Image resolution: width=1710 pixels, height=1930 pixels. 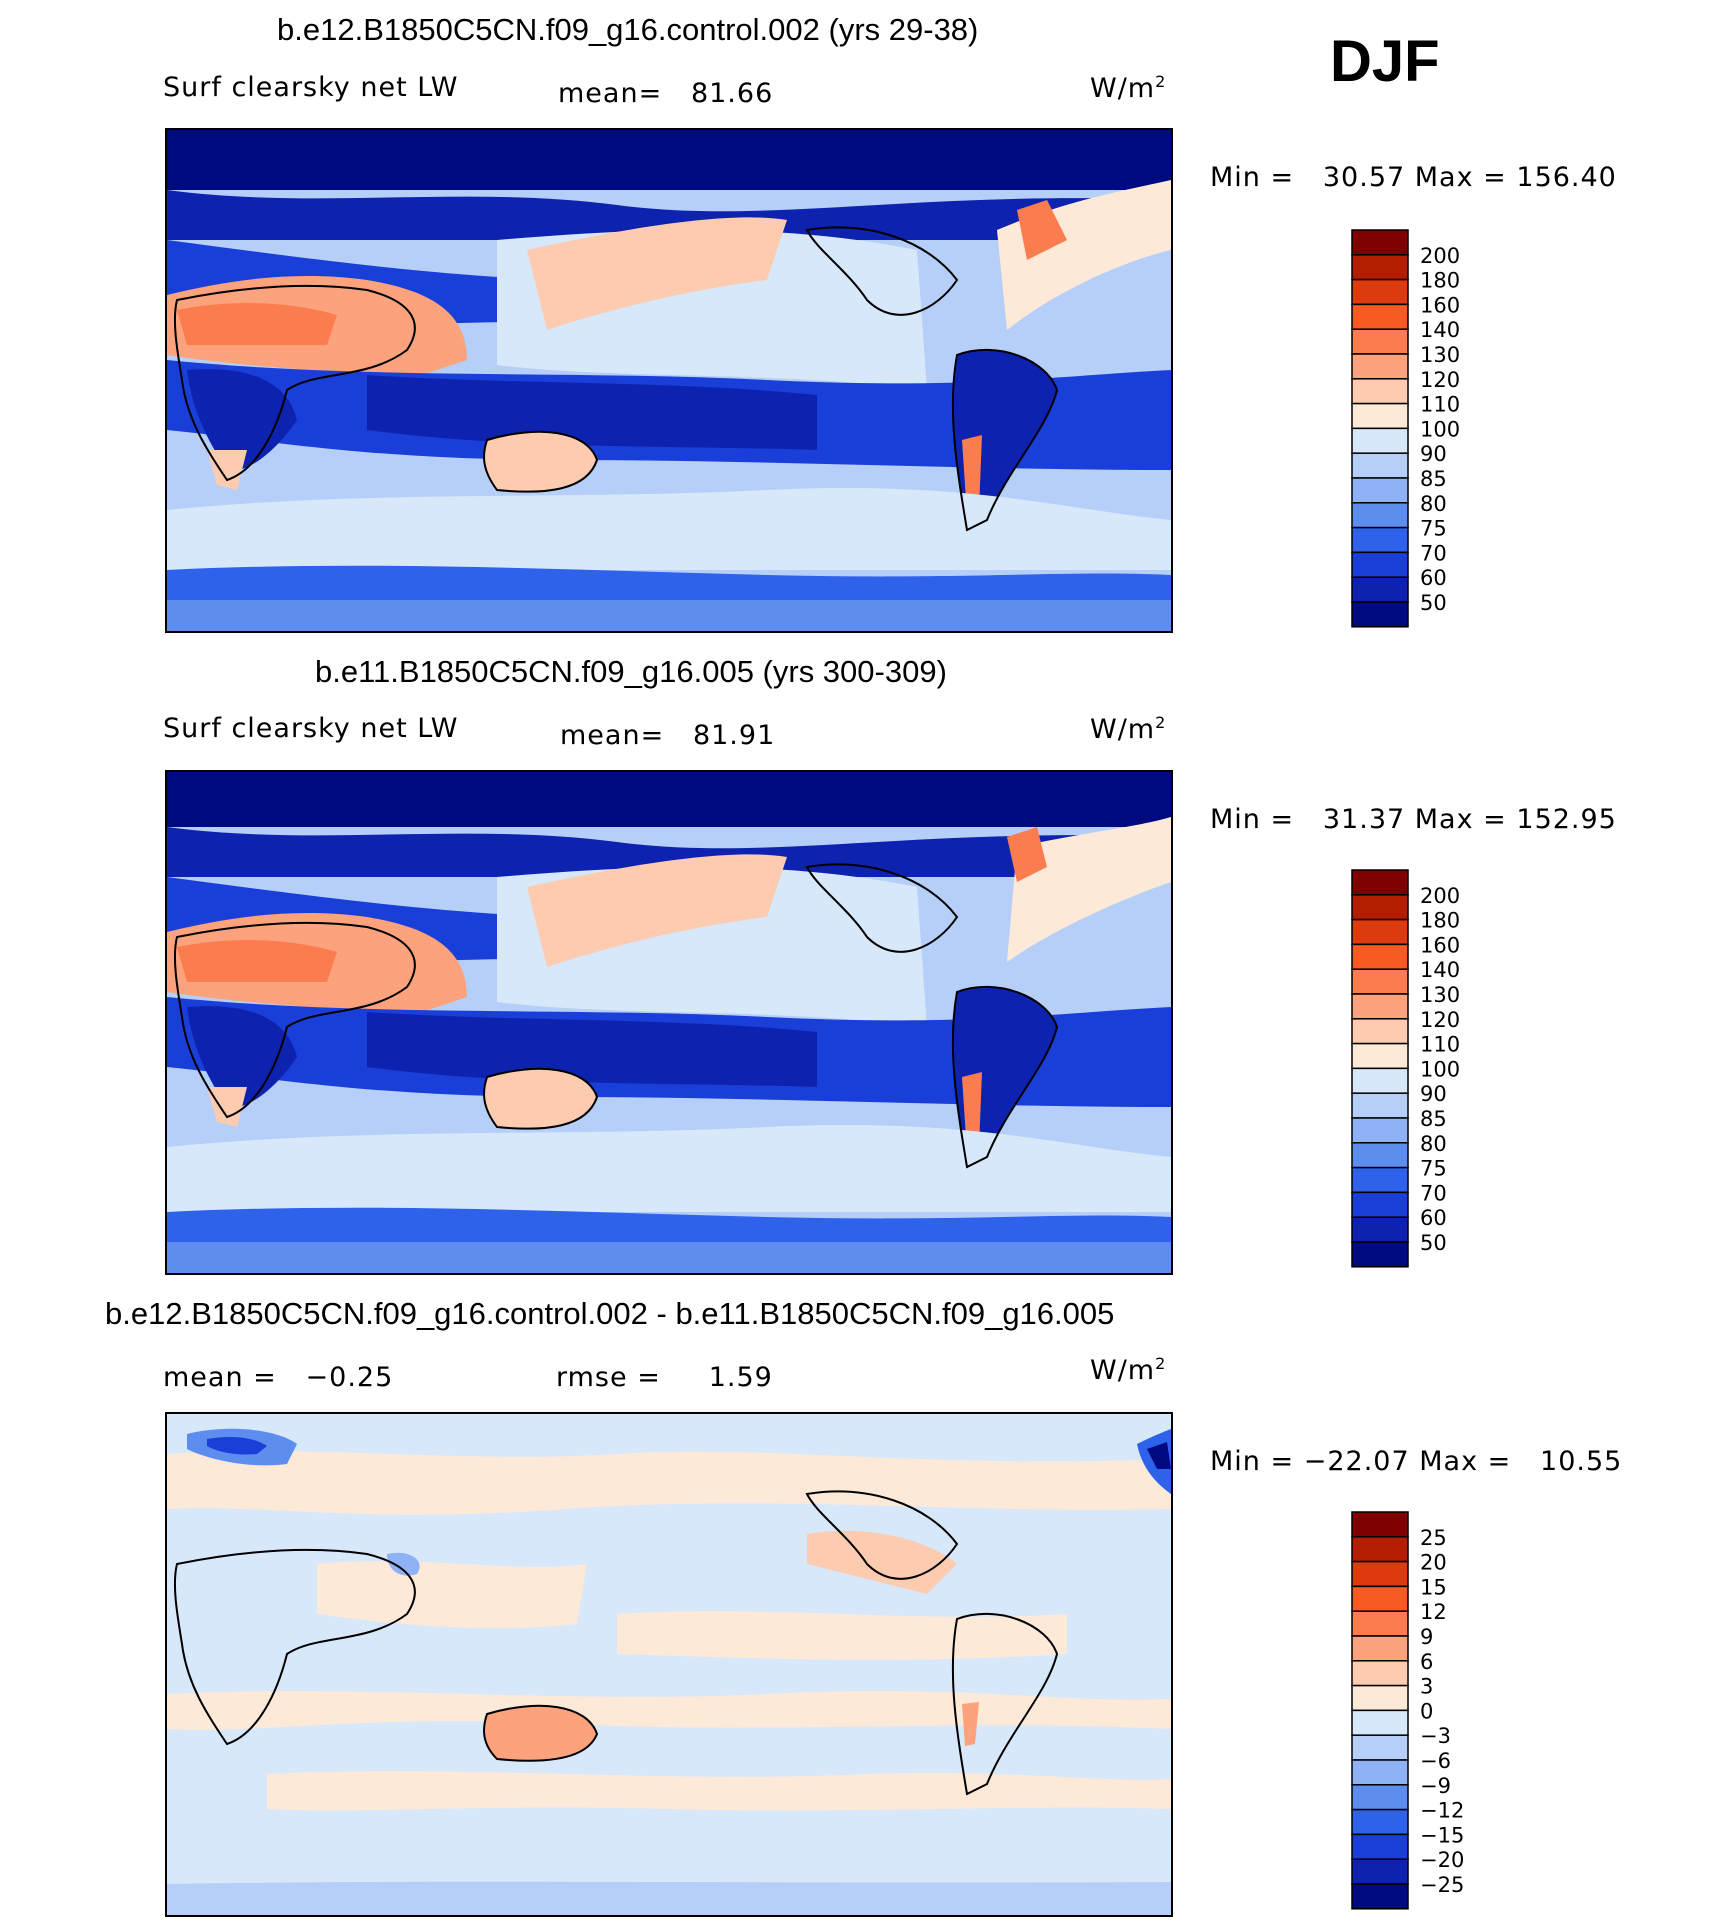 I want to click on colorbar-tick-label: −3, so click(x=1435, y=1736).